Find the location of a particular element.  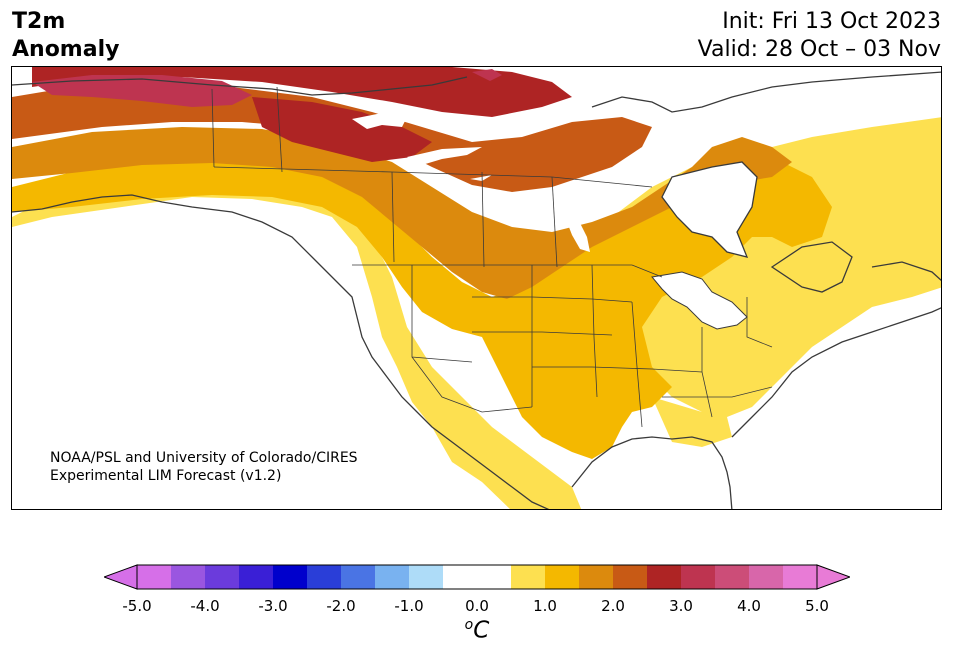

colorbar-tick-label: 4.0 is located at coordinates (749, 606).